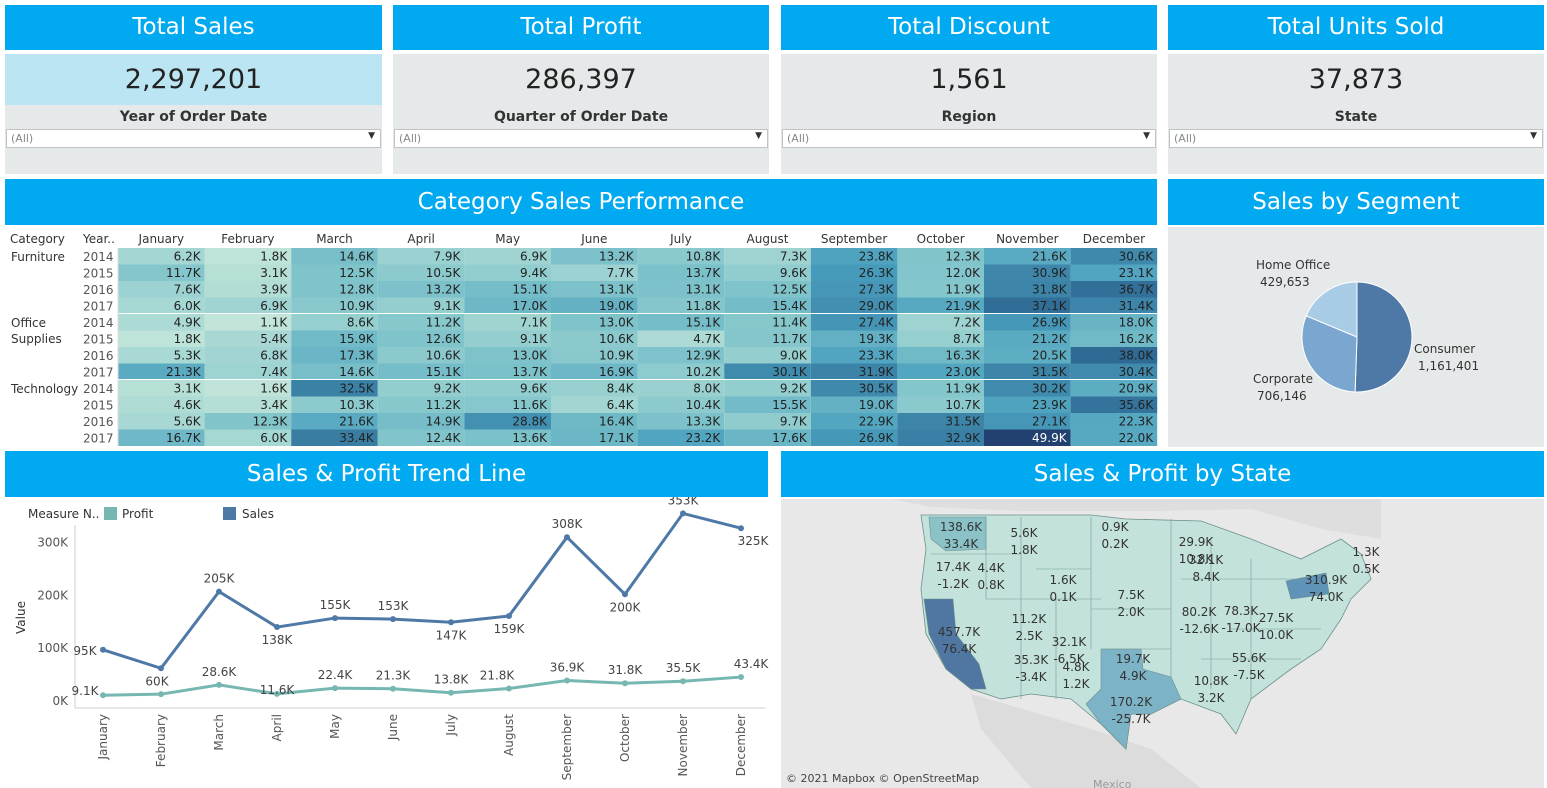 The image size is (1547, 788). I want to click on heatmap-cell-value: 13.3K, so click(704, 422).